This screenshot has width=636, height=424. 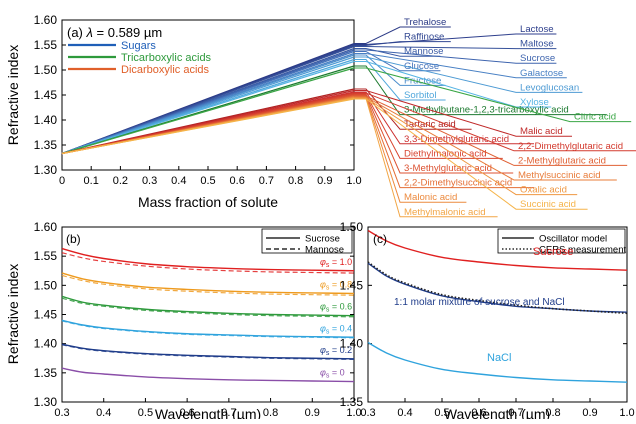 What do you see at coordinates (534, 102) in the screenshot?
I see `panel-a-series-label: Xylose` at bounding box center [534, 102].